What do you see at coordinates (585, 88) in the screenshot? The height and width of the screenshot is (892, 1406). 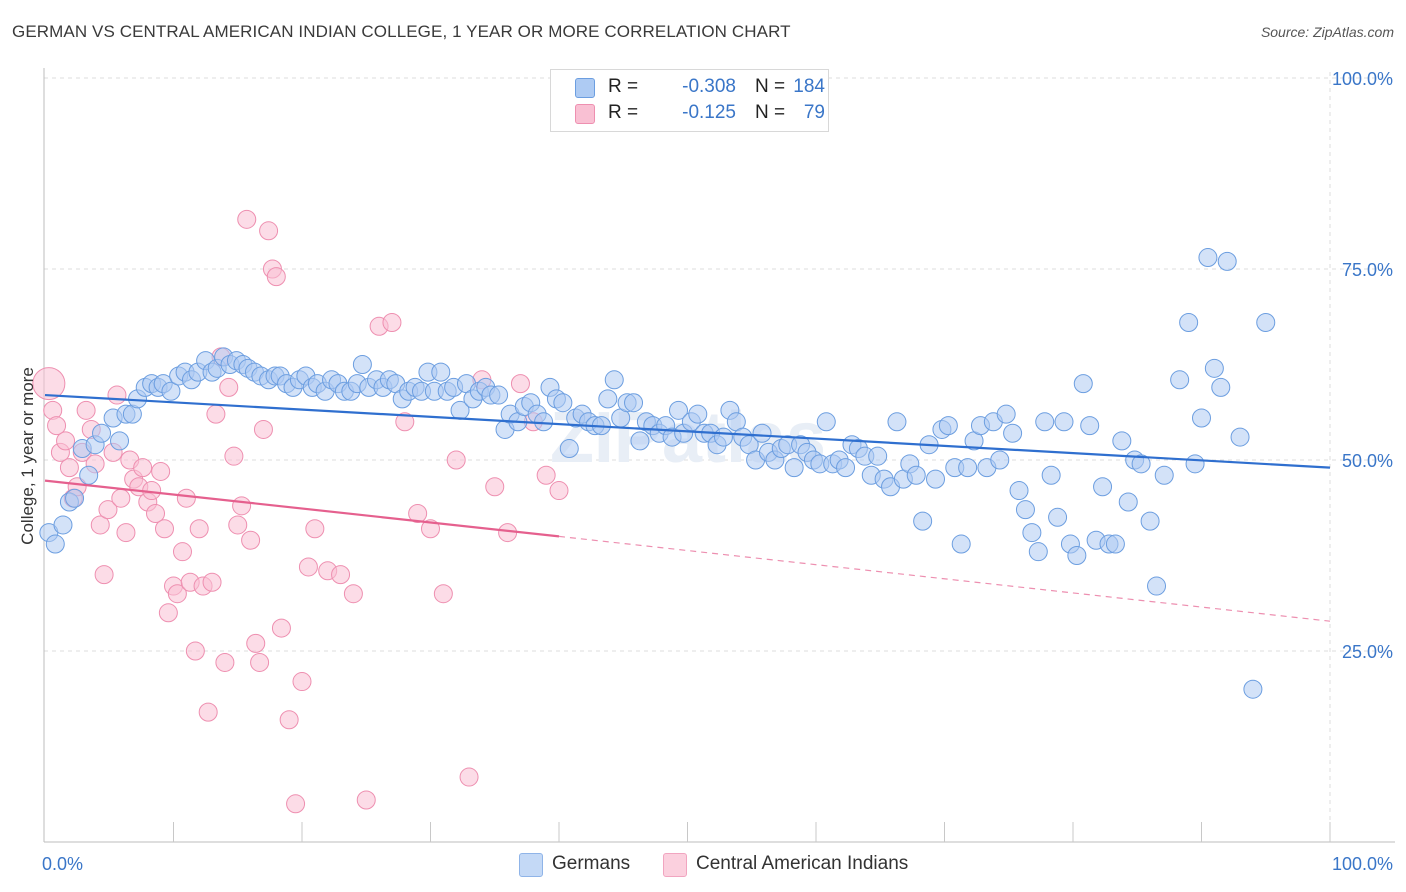 I see `legend-swatch-germans` at bounding box center [585, 88].